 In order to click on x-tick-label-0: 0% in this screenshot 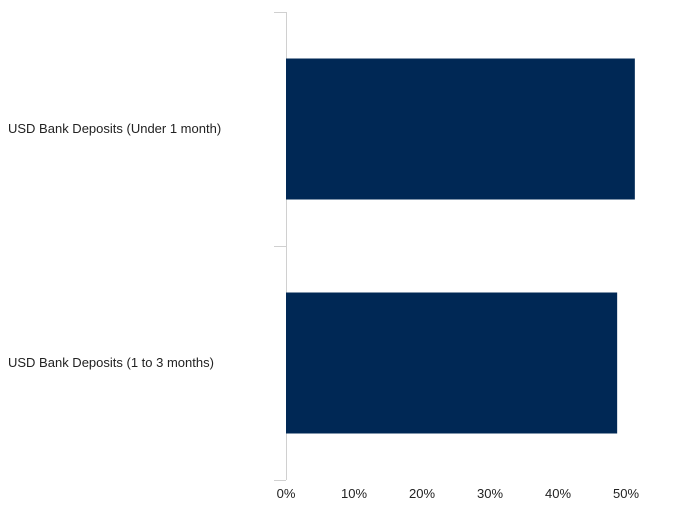, I will do `click(286, 493)`.